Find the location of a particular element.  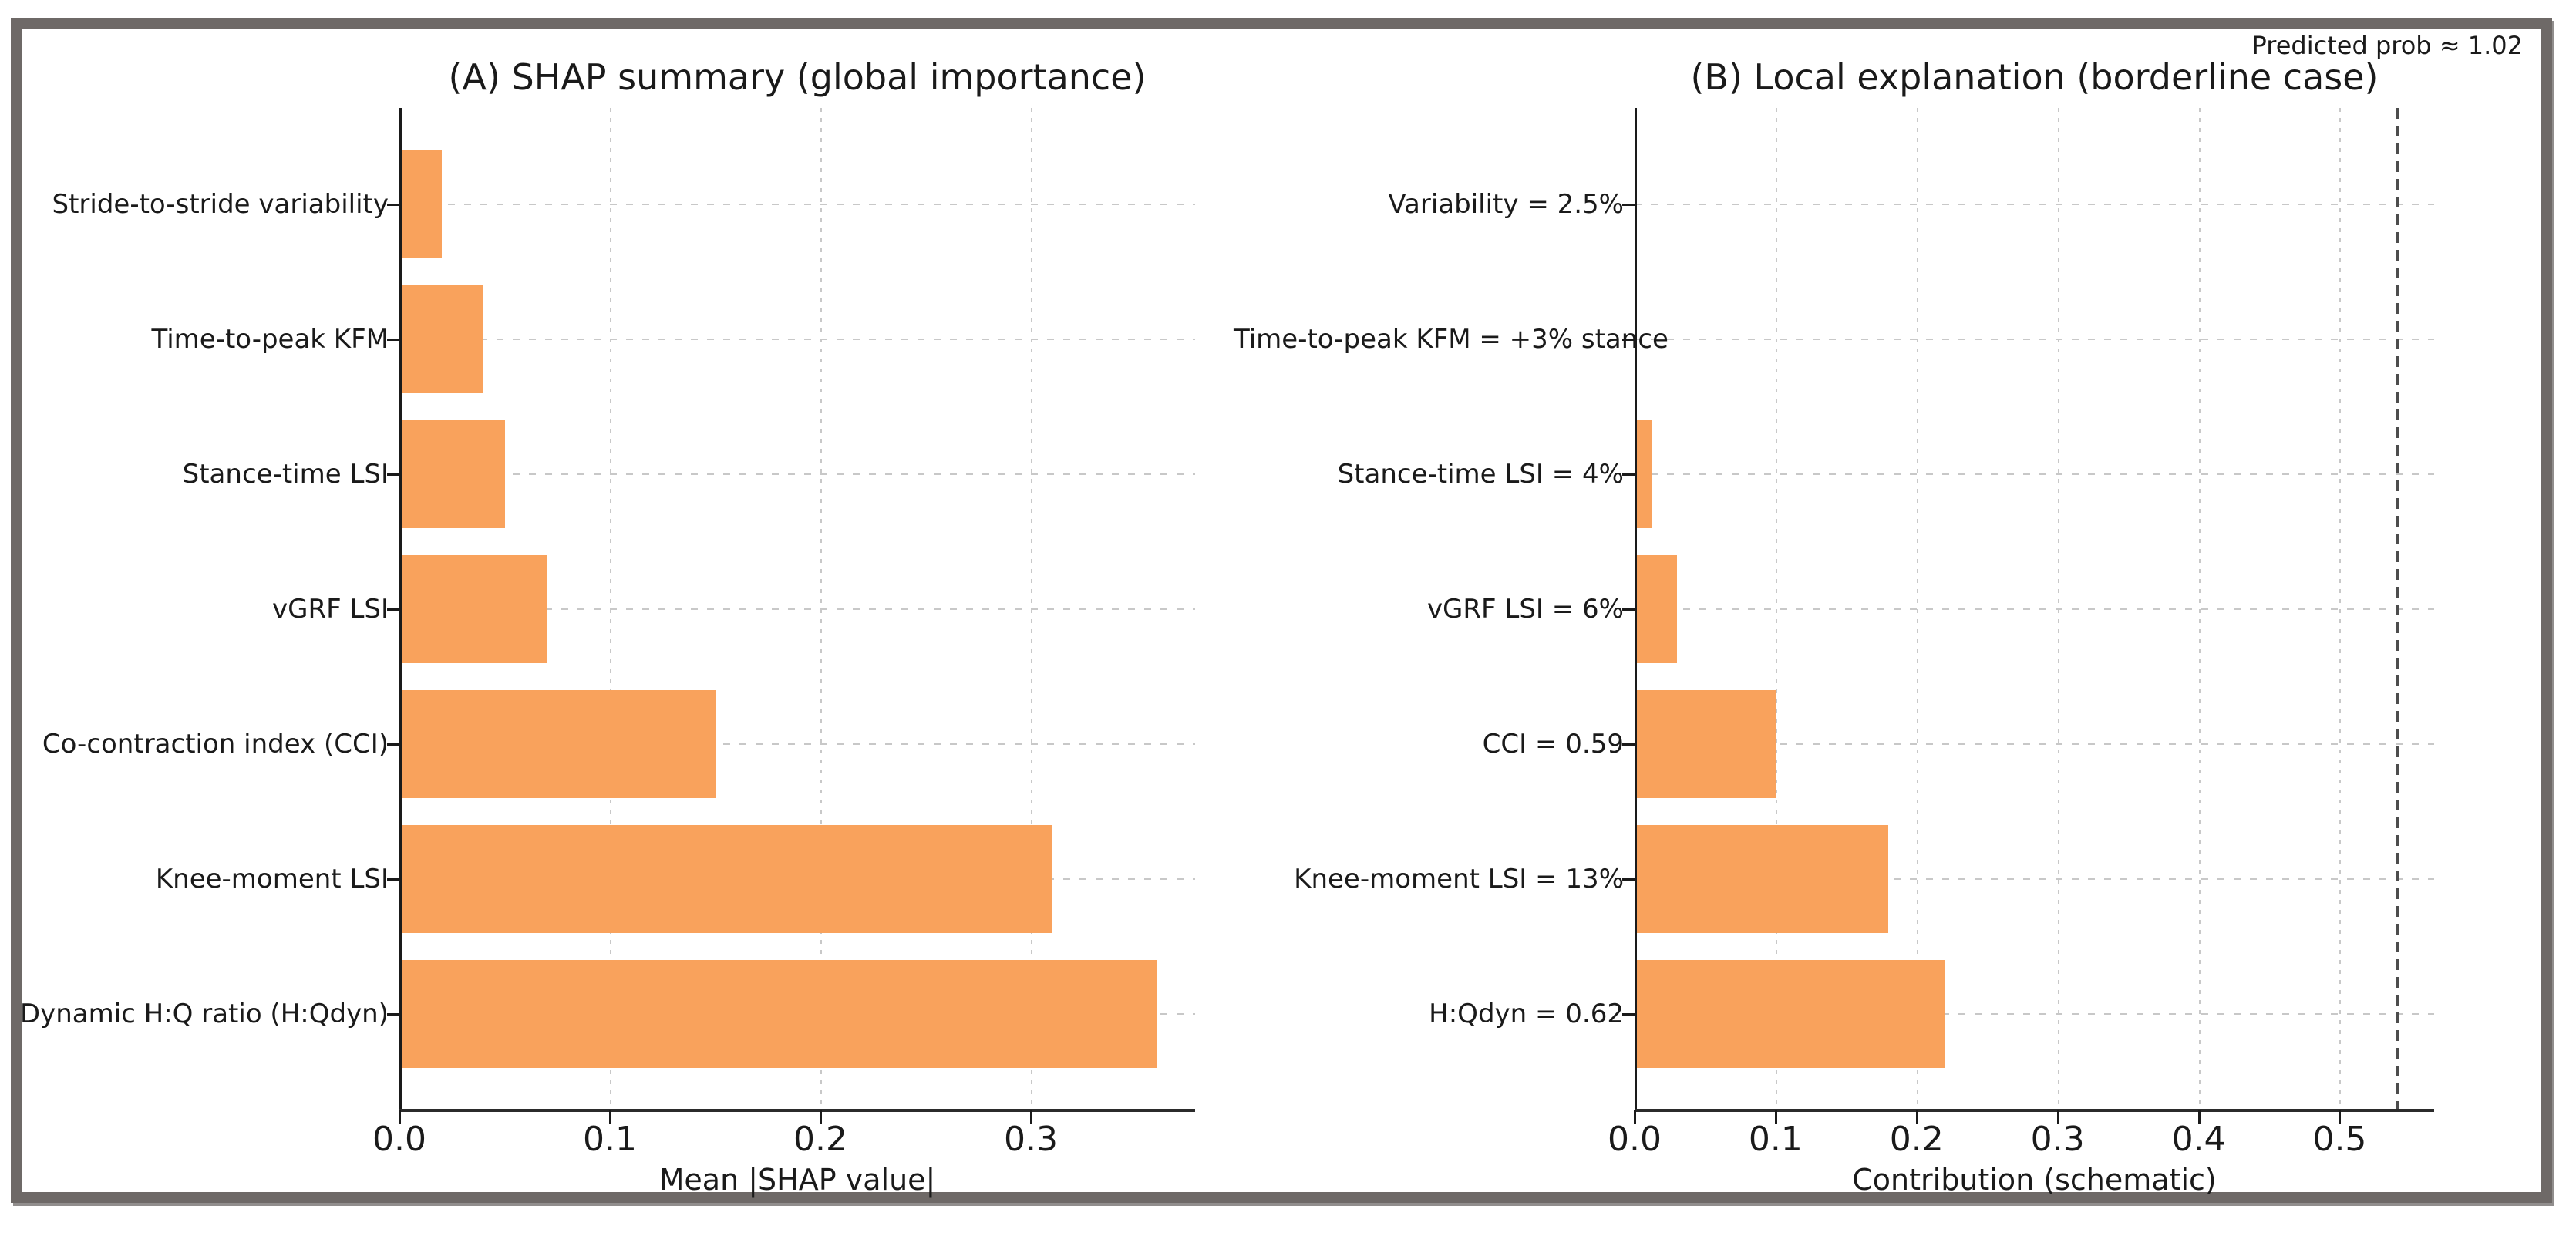

panel-a-y-axis is located at coordinates (401, 609).